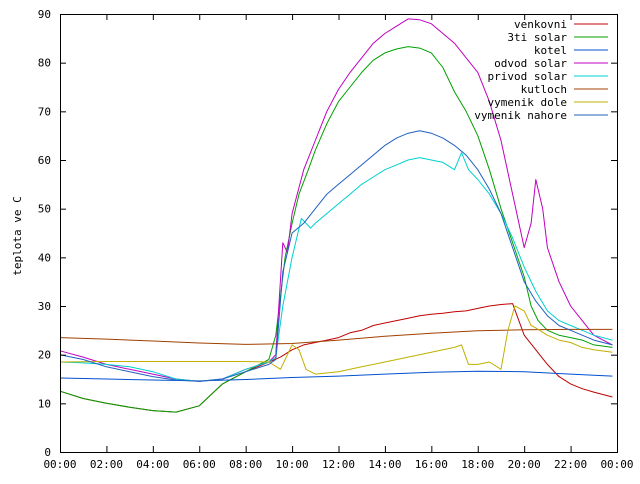 This screenshot has height=484, width=640. I want to click on legend-label: venkovni, so click(540, 24).